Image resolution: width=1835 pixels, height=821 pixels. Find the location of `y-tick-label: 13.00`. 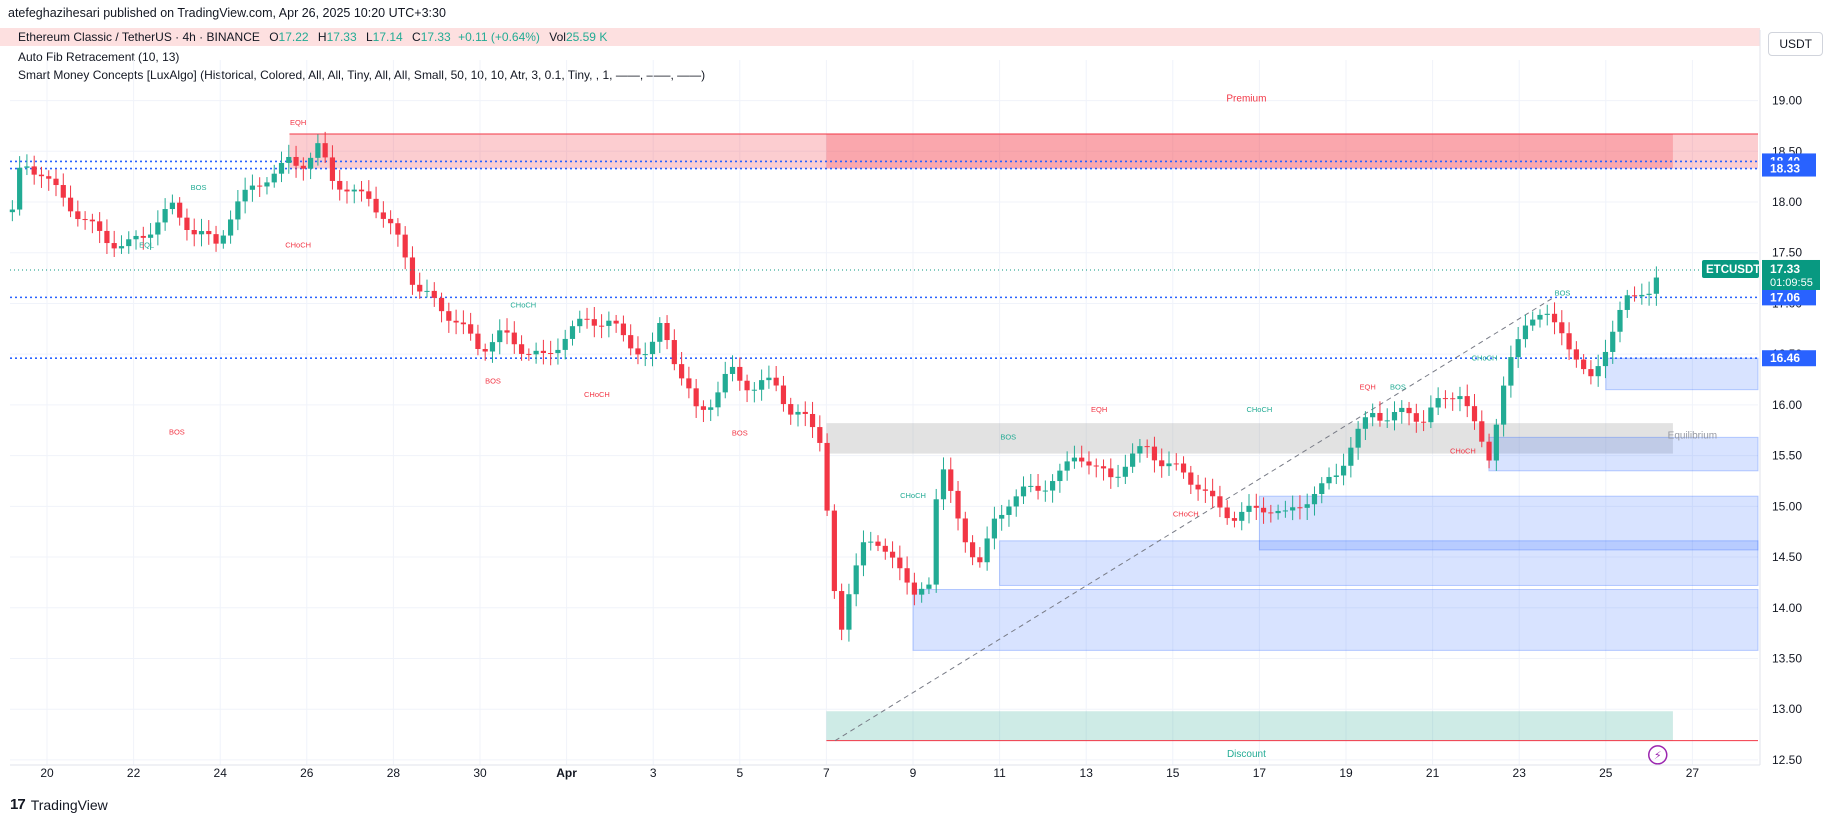

y-tick-label: 13.00 is located at coordinates (1787, 709).